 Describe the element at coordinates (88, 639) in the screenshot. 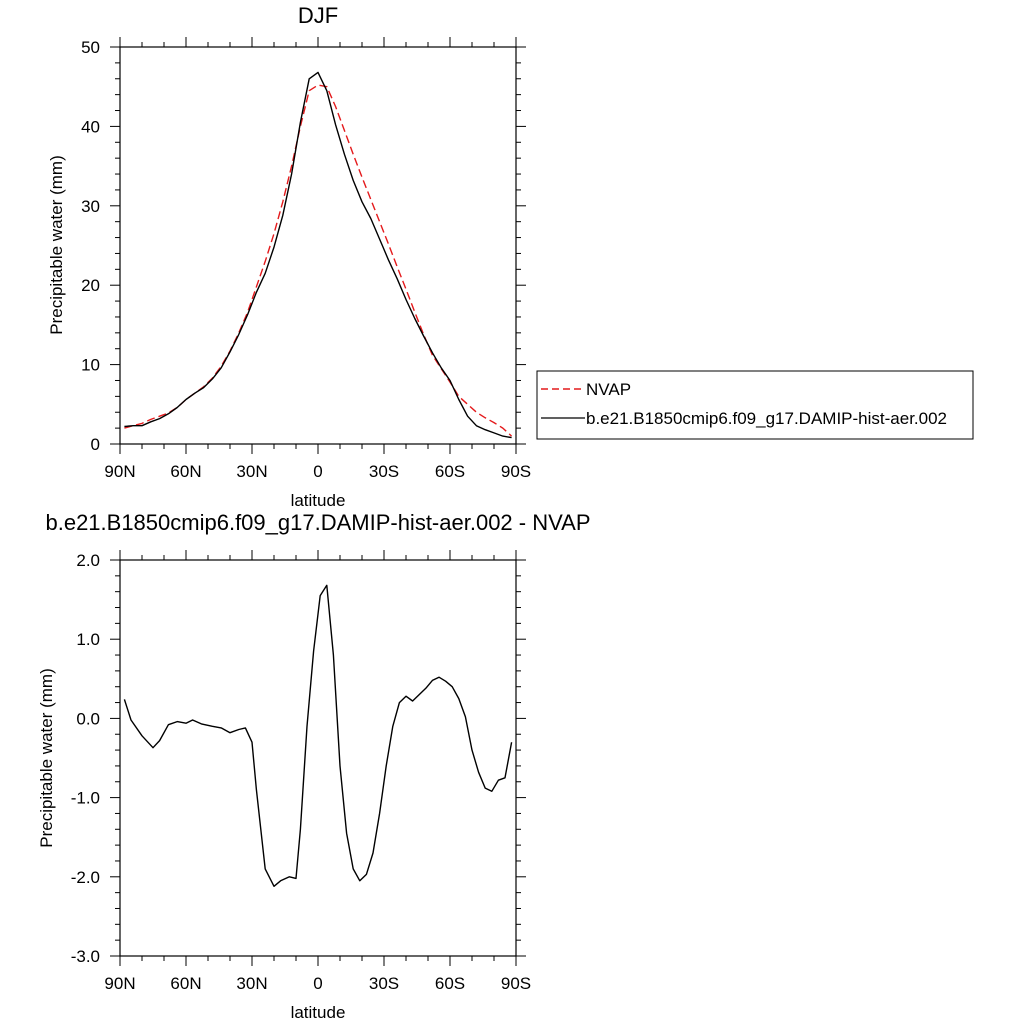

I see `bottom-y-tick-label: 1.0` at that location.